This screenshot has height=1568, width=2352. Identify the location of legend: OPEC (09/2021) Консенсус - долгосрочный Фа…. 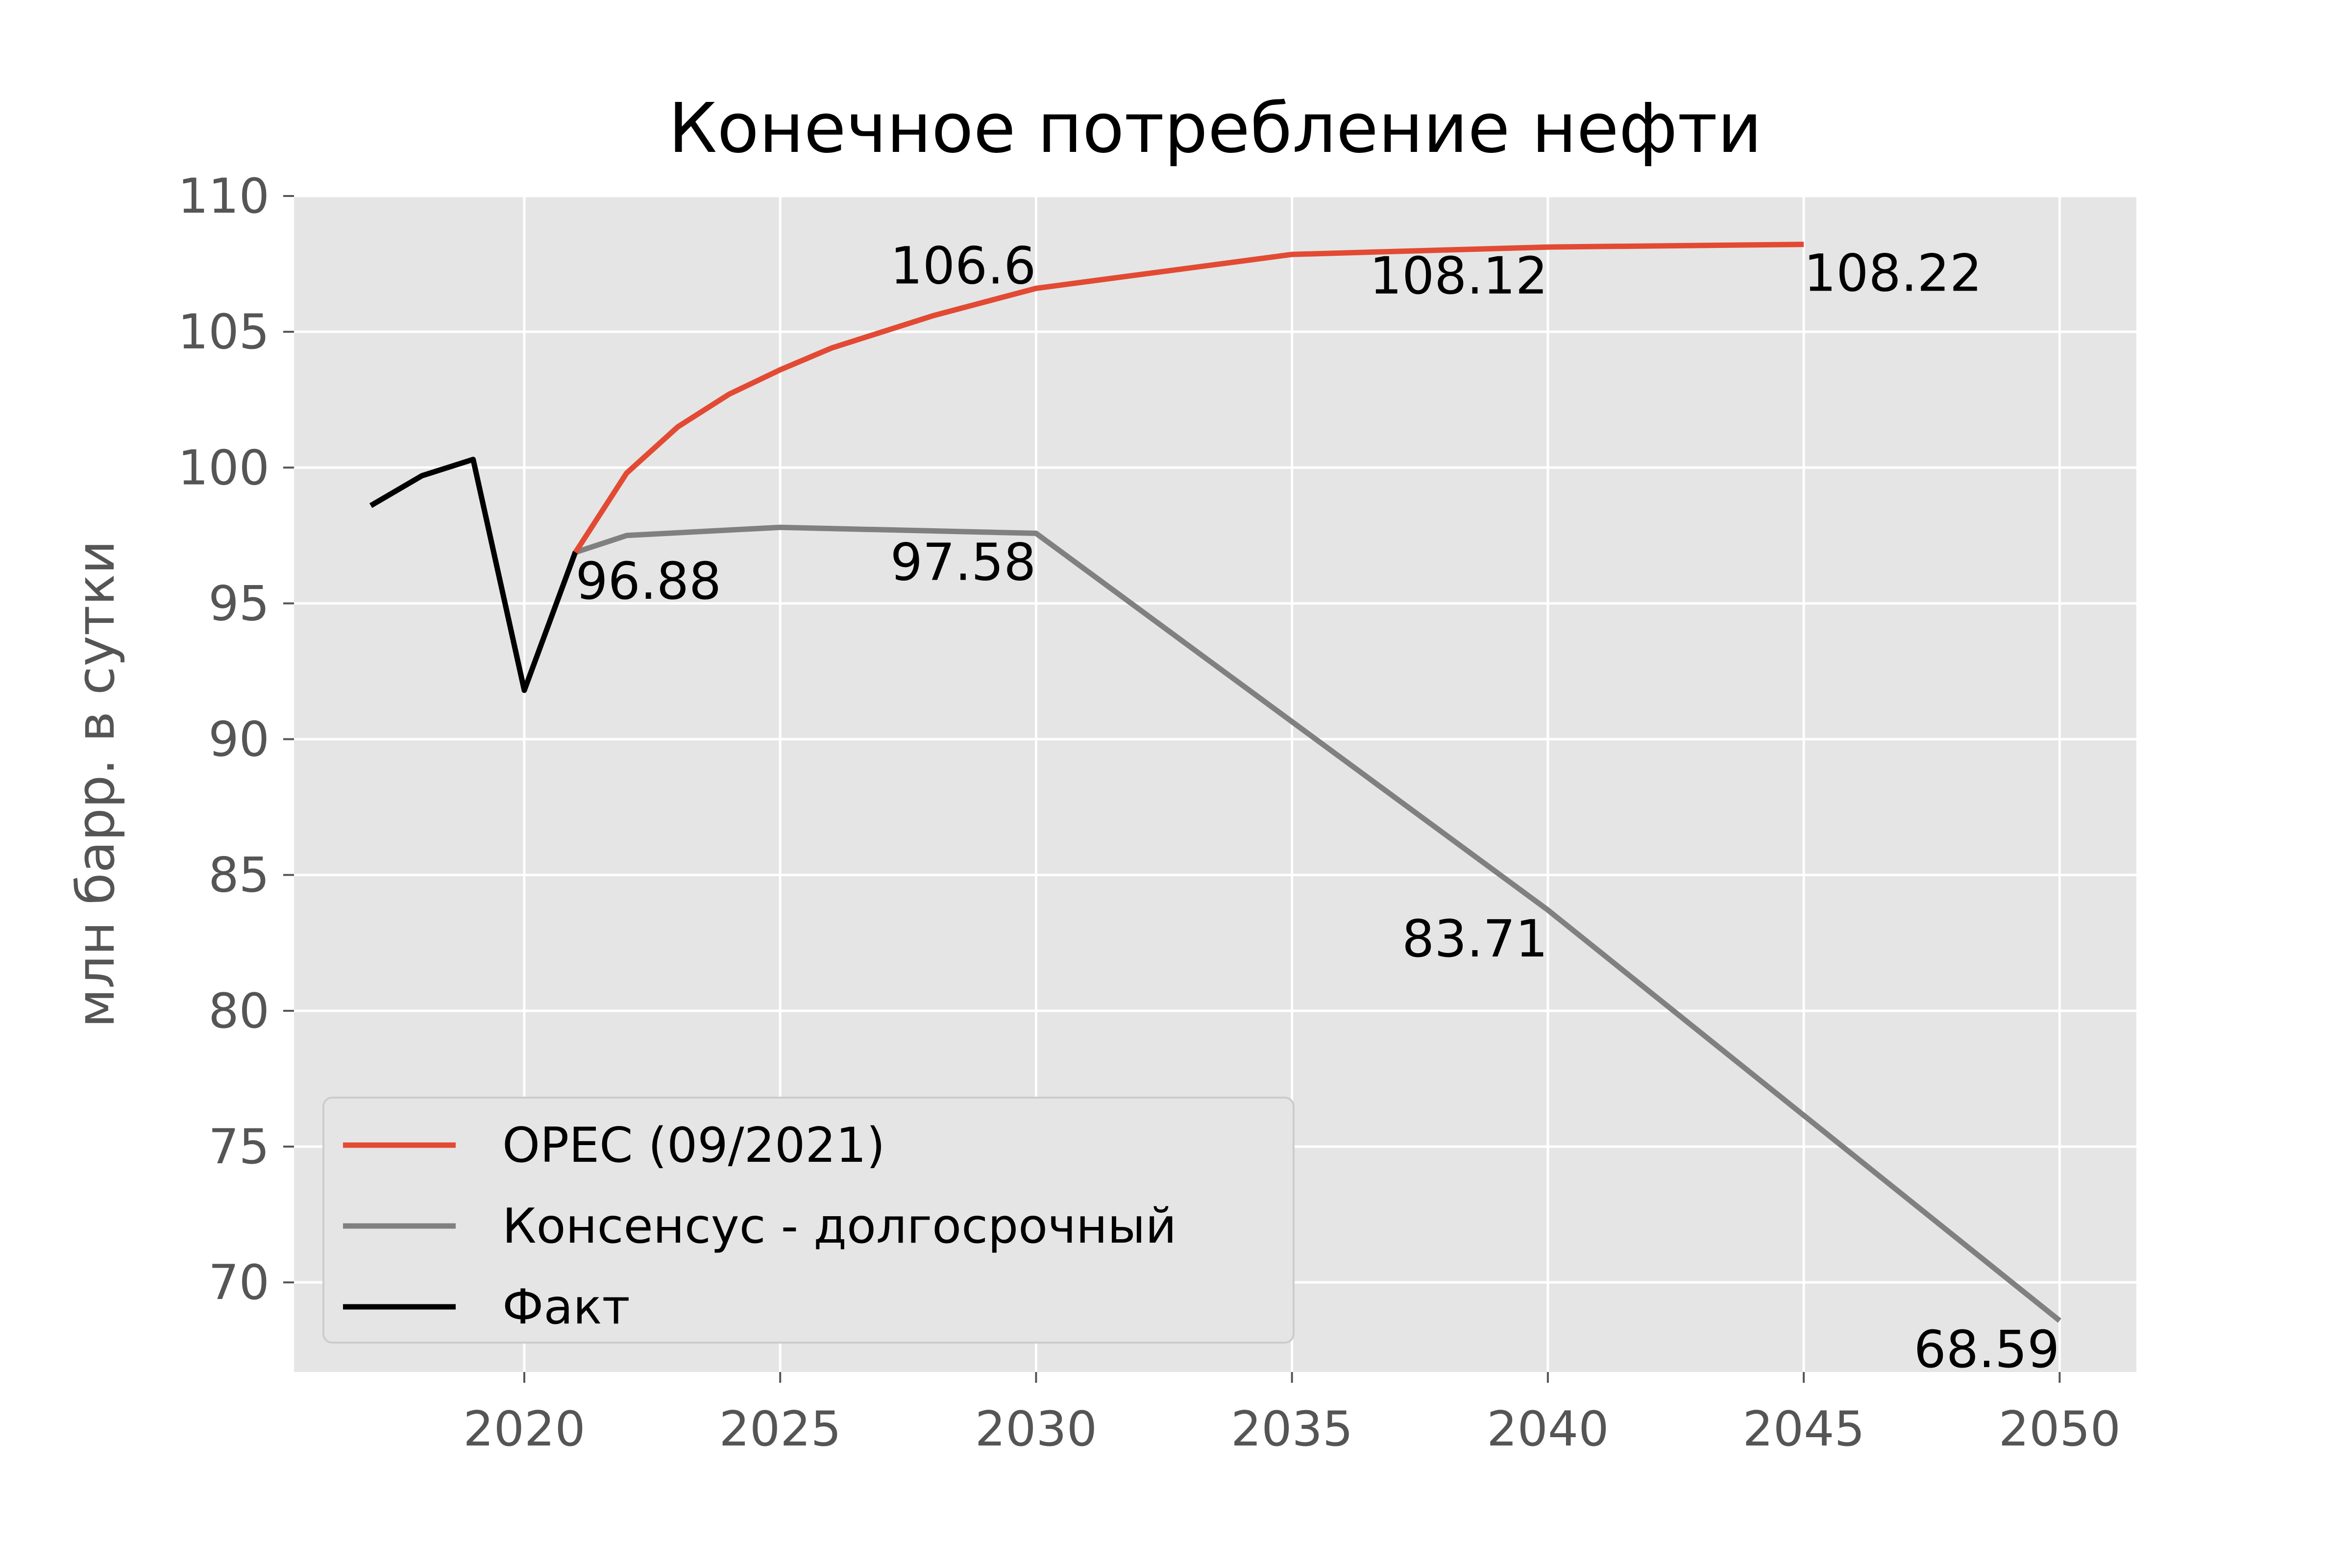
(808, 1220).